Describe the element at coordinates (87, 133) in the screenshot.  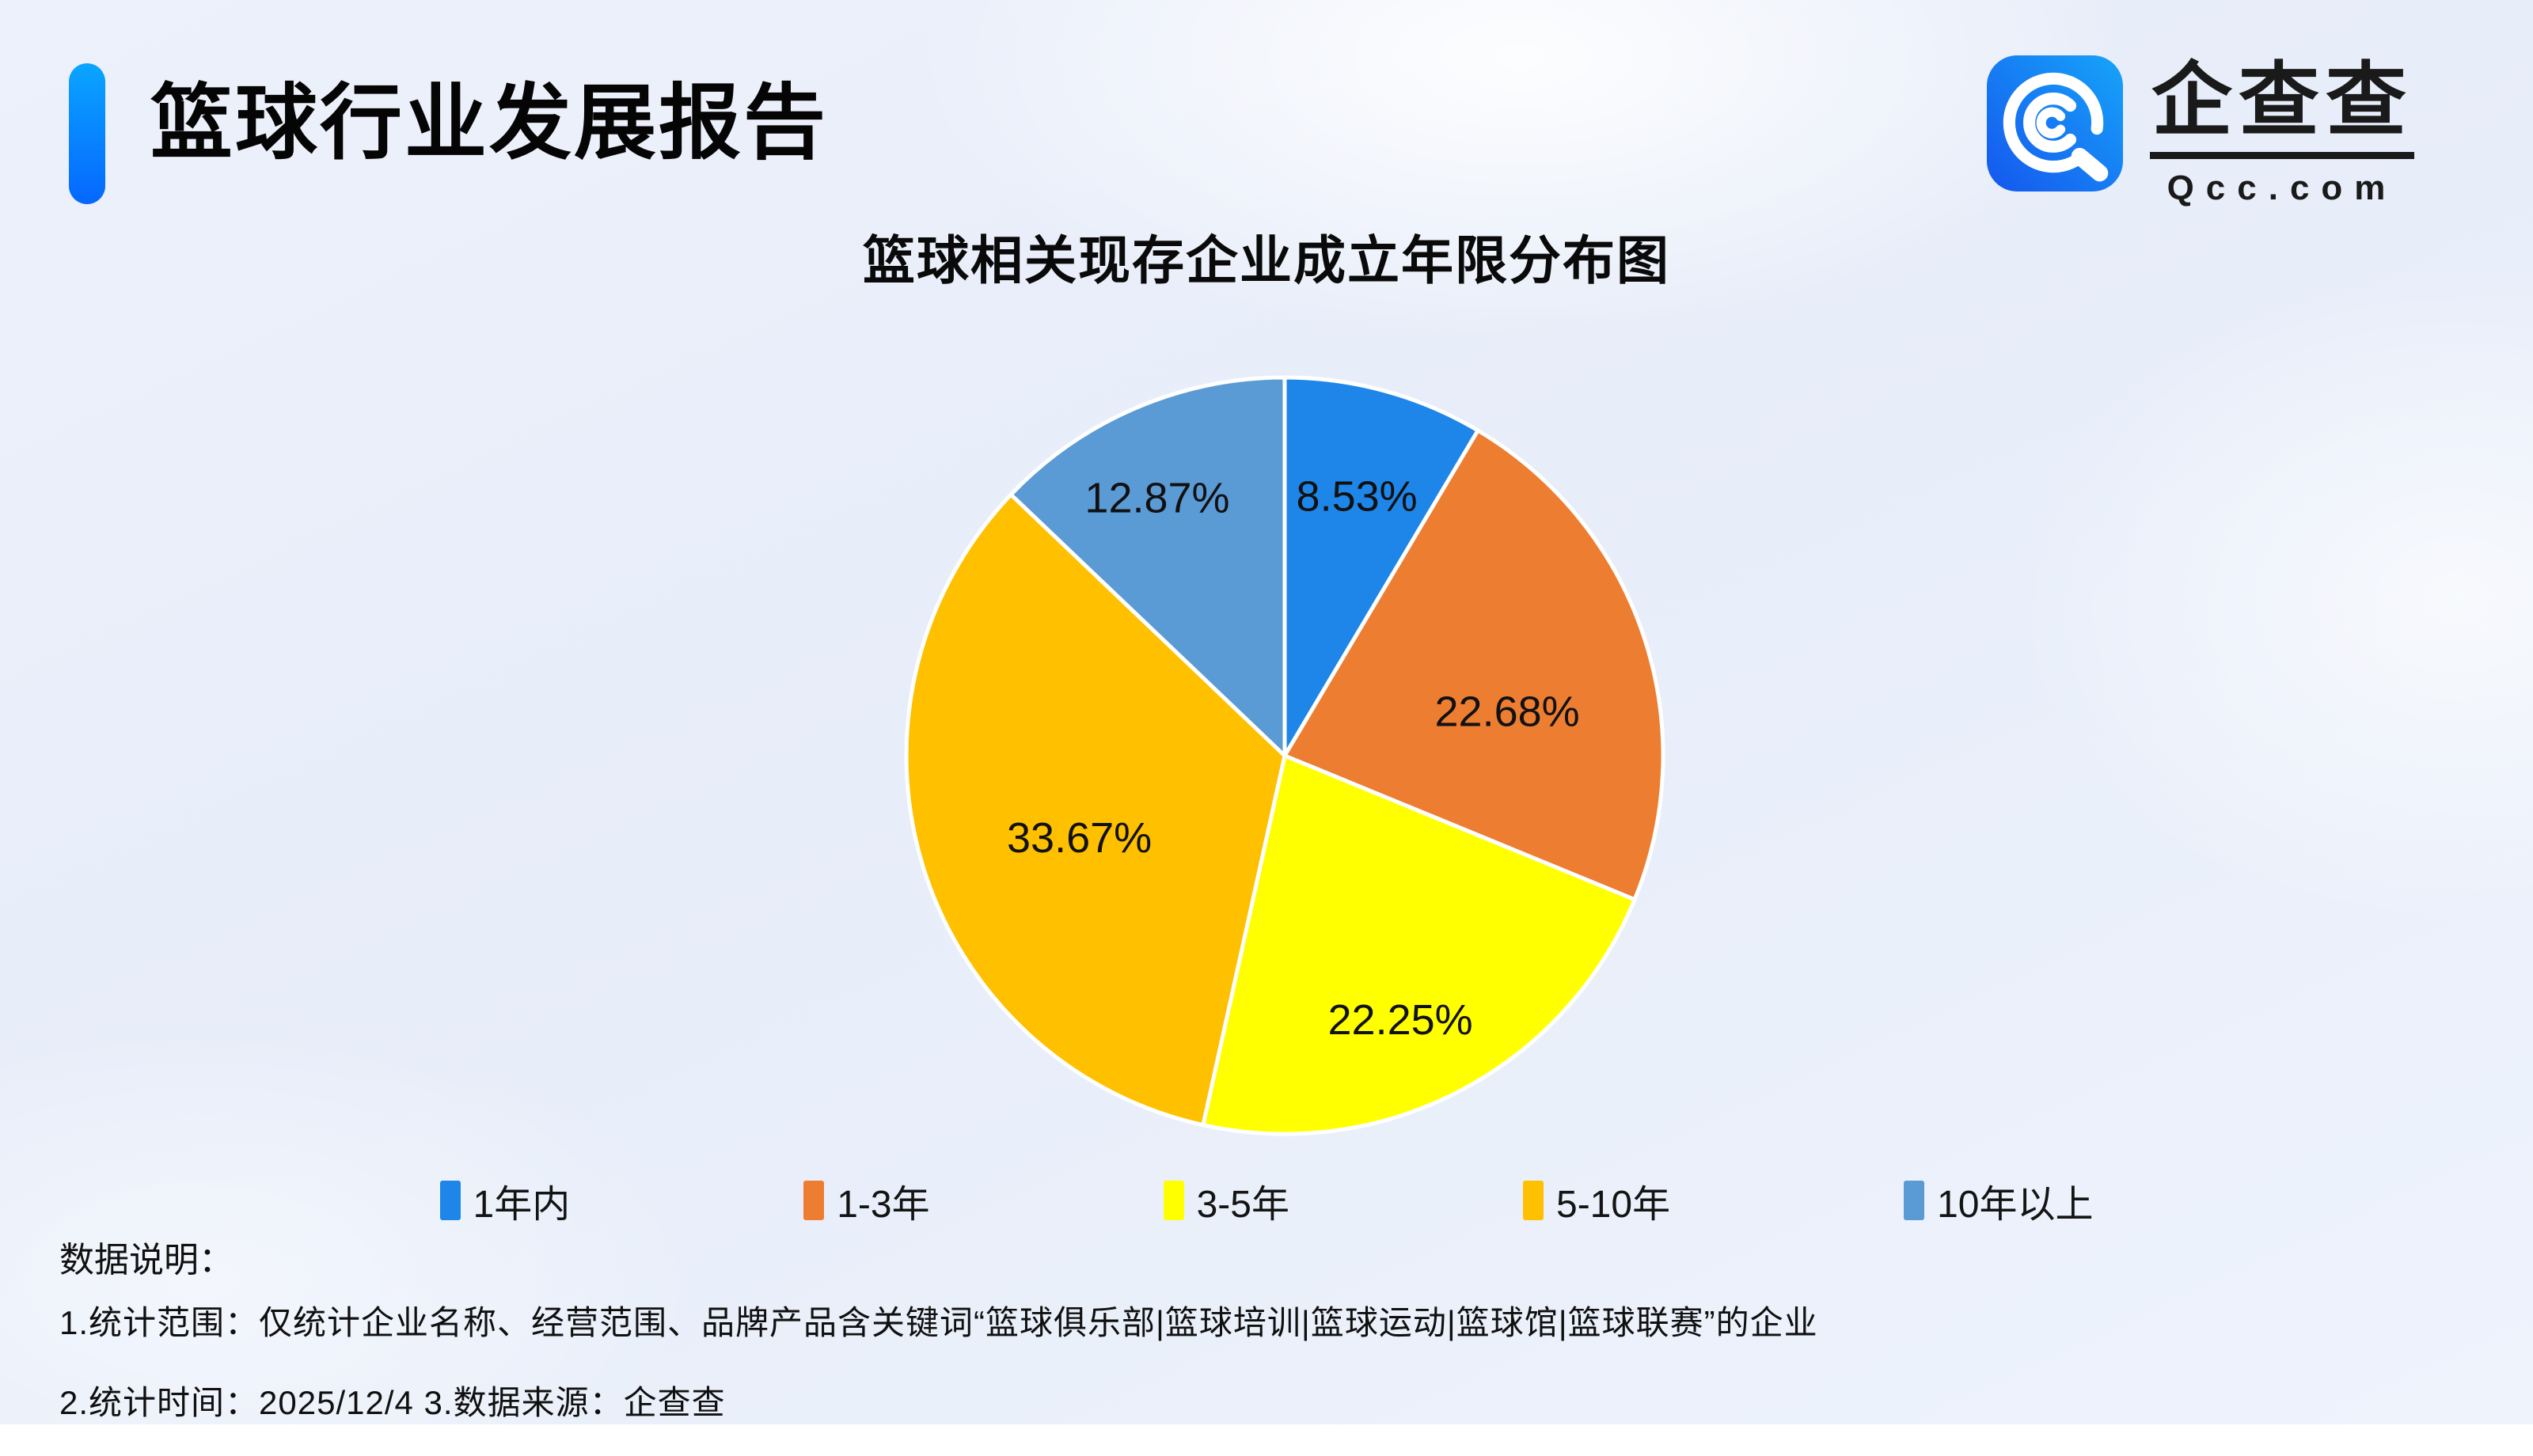
I see `title-accent-bar` at that location.